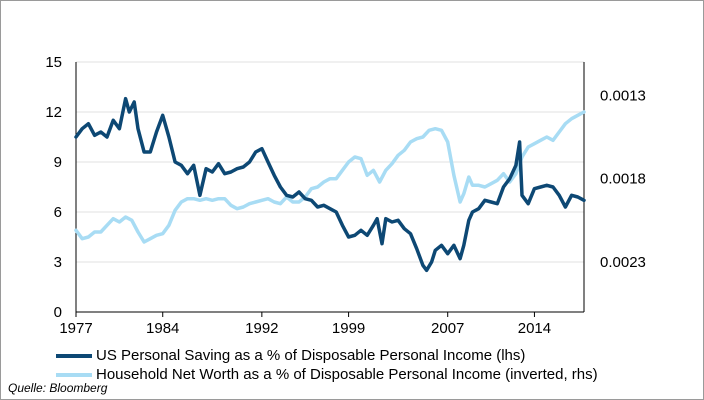  Describe the element at coordinates (58, 312) in the screenshot. I see `y-left-tick-0: 0` at that location.